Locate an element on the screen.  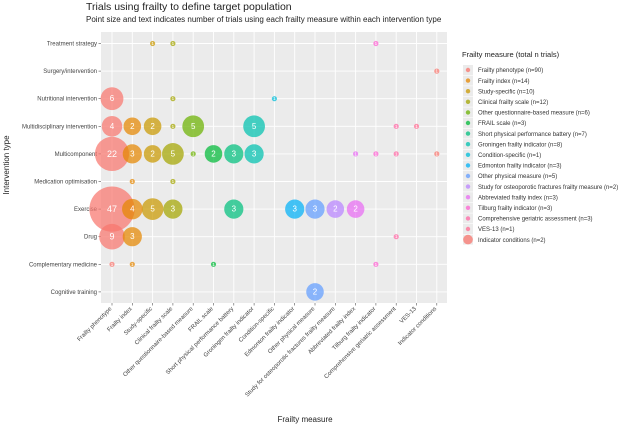
point-frailty-phenotype-drug is located at coordinates (112, 236).